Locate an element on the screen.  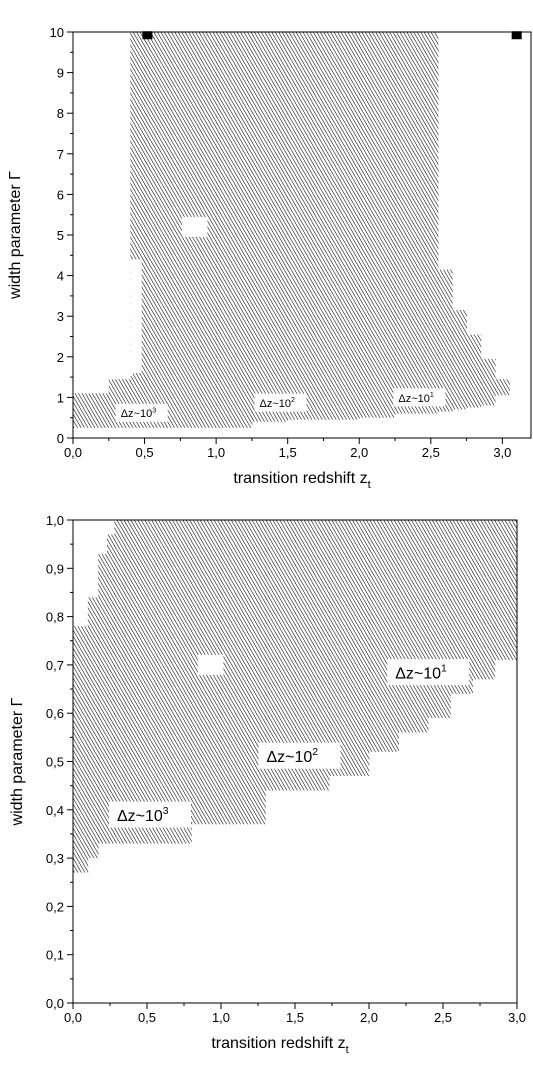
y-tick-label: 4 is located at coordinates (60, 276).